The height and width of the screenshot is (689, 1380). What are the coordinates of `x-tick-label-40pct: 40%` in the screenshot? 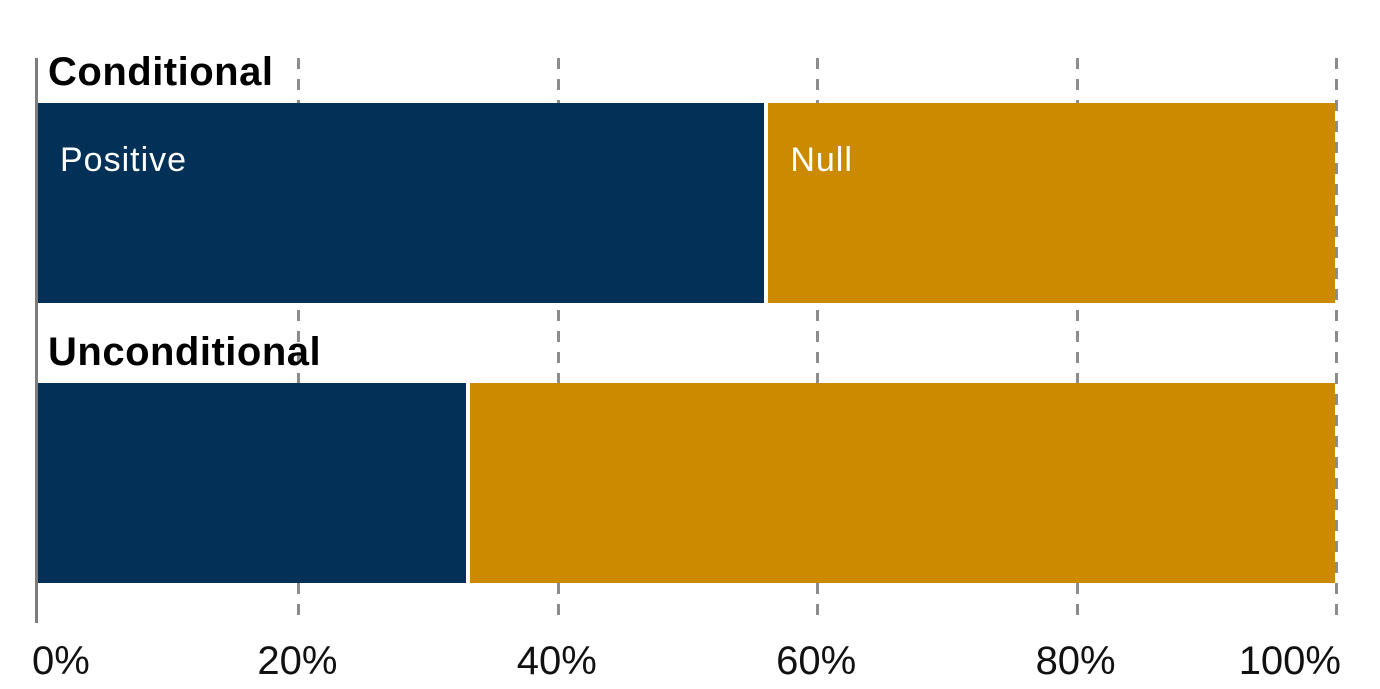 It's located at (556, 661).